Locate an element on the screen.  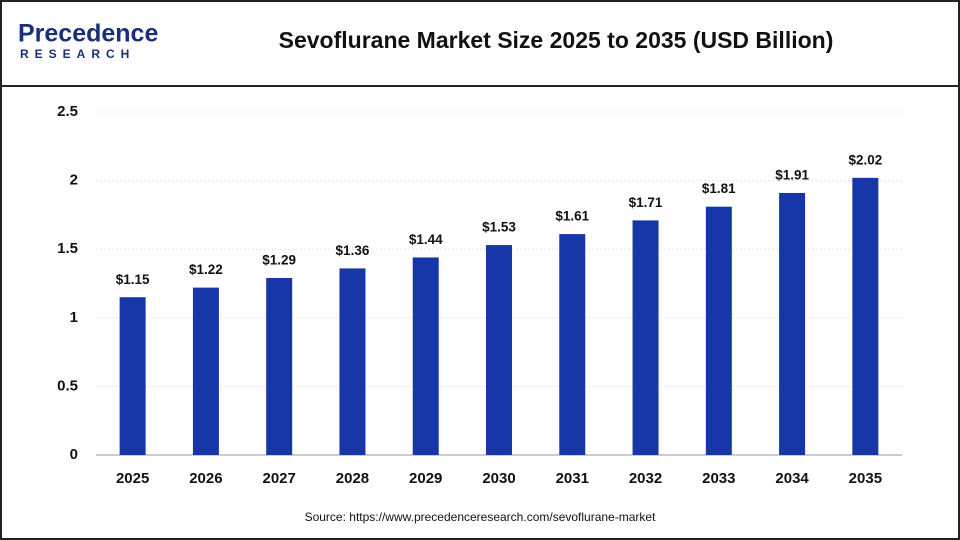
data-label: $1.44 is located at coordinates (426, 239).